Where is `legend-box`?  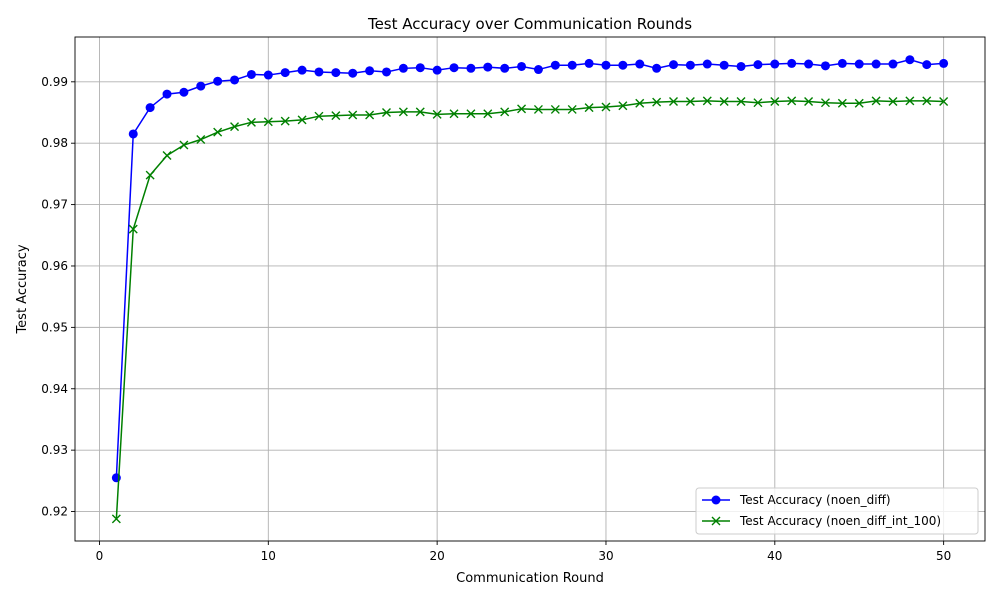 legend-box is located at coordinates (837, 511).